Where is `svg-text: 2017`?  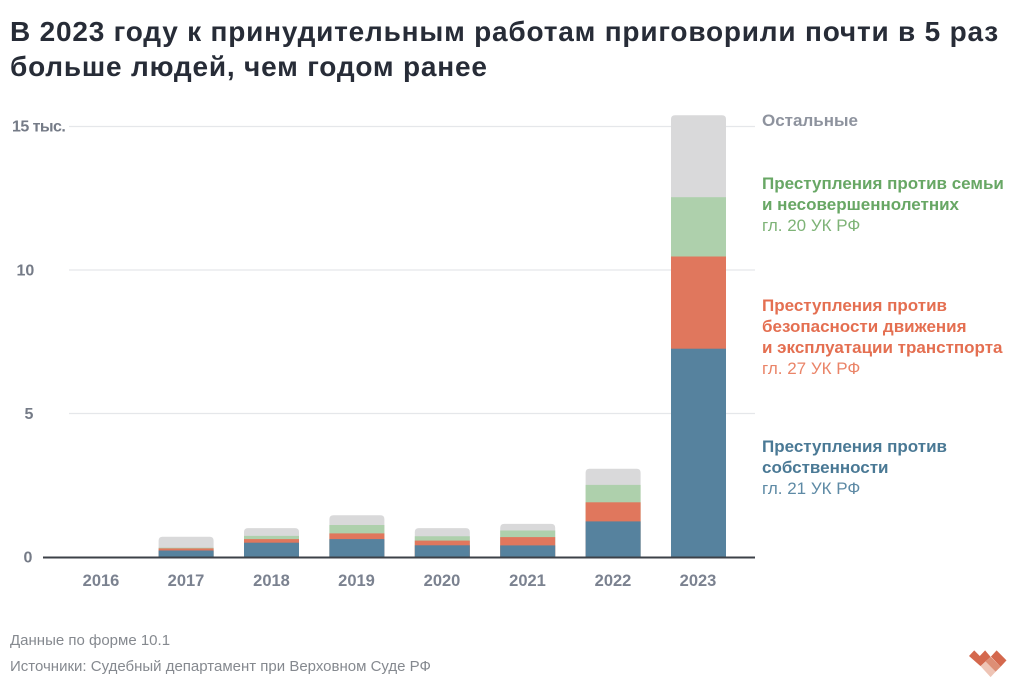 svg-text: 2017 is located at coordinates (186, 581).